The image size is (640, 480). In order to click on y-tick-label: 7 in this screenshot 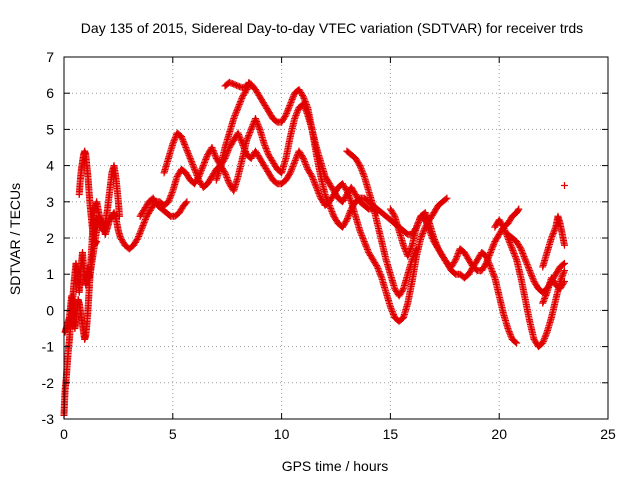, I will do `click(50, 57)`.